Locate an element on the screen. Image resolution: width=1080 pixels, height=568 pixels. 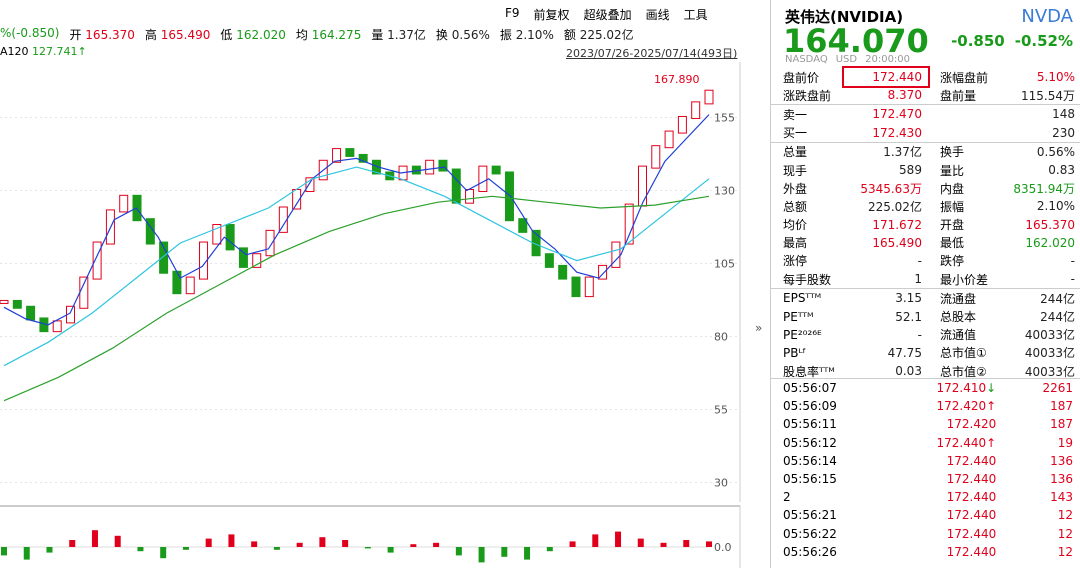
collapse: » is located at coordinates (758, 328).